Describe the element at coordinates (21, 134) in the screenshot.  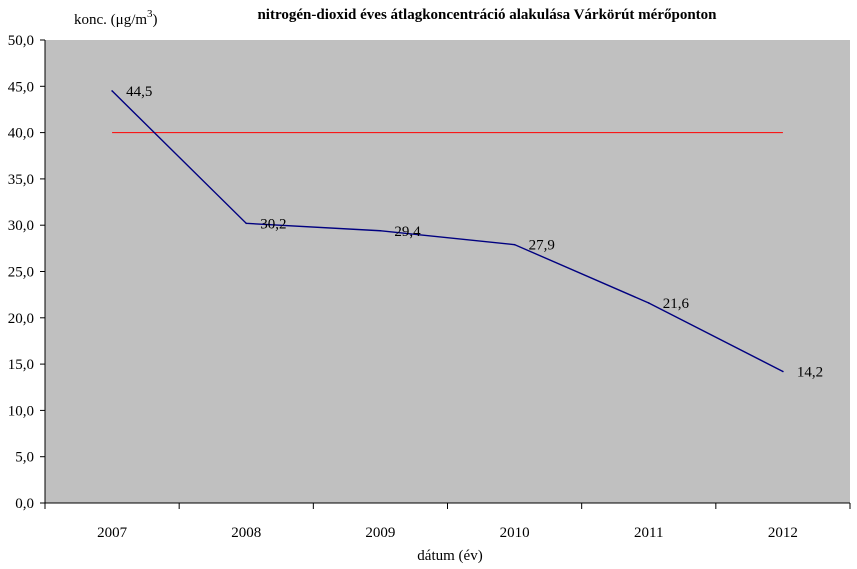
I see `y-tick-label: 40,0` at that location.